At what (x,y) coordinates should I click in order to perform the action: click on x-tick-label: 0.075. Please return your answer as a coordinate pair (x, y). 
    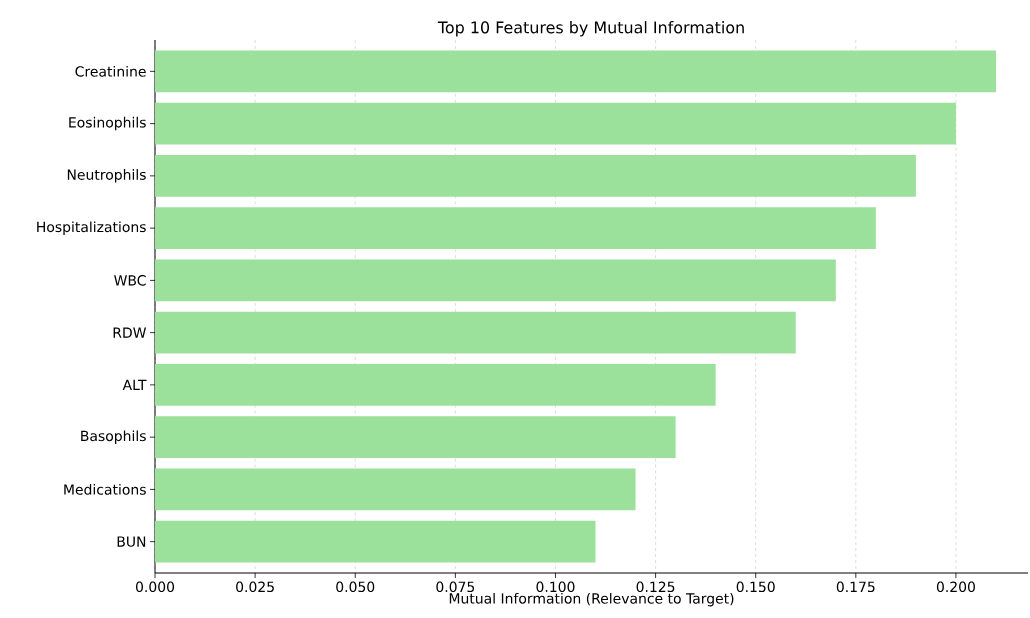
    Looking at the image, I should click on (455, 587).